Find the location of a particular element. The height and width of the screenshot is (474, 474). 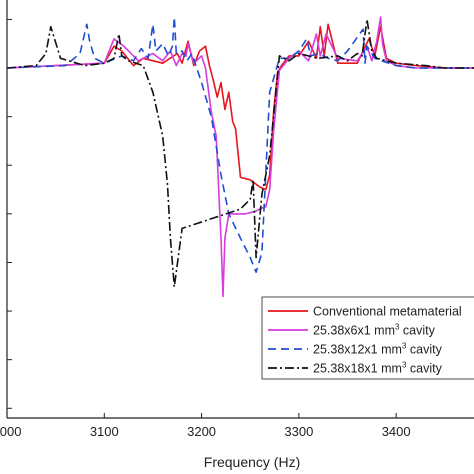

x-tick-label: 3400 is located at coordinates (396, 431).